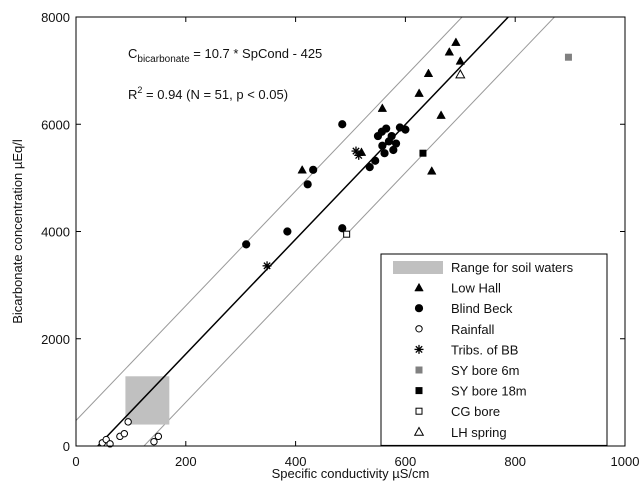 The image size is (641, 494). Describe the element at coordinates (485, 370) in the screenshot. I see `legend-label-sy-bore-6m: SY bore 6m` at that location.